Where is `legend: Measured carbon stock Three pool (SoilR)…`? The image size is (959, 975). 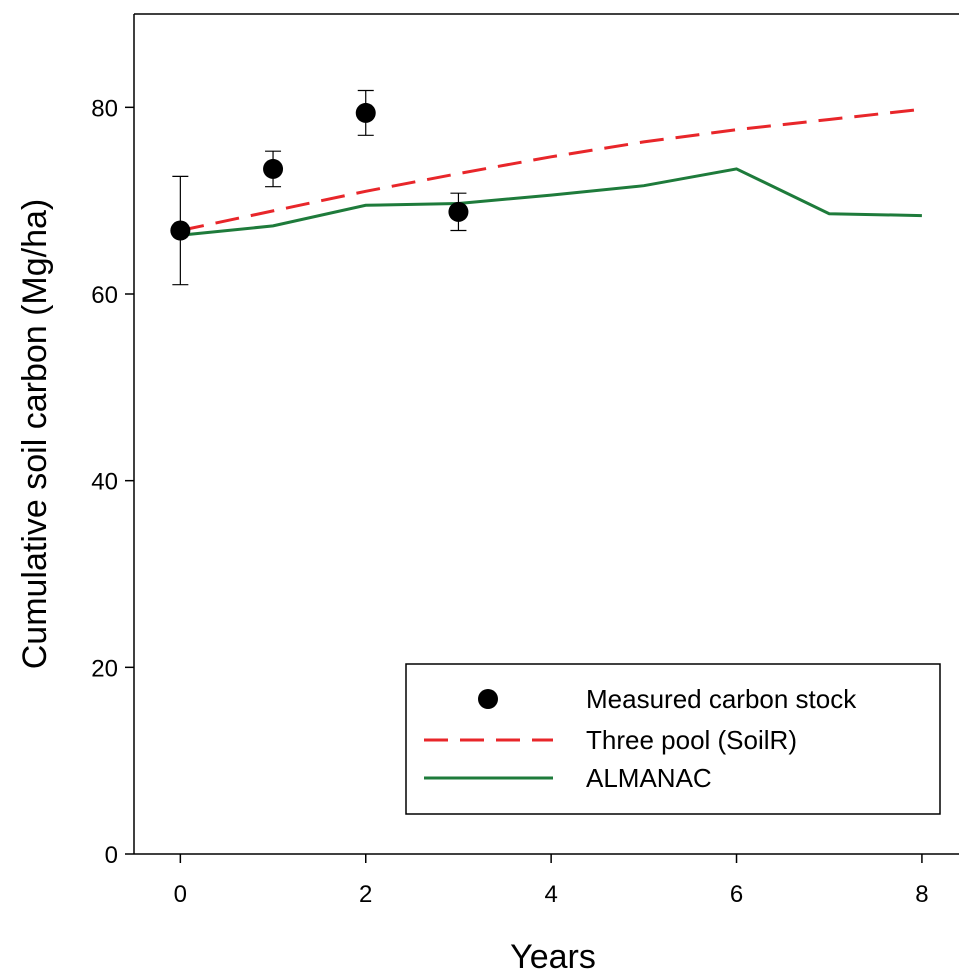 legend: Measured carbon stock Three pool (SoilR)… is located at coordinates (673, 739).